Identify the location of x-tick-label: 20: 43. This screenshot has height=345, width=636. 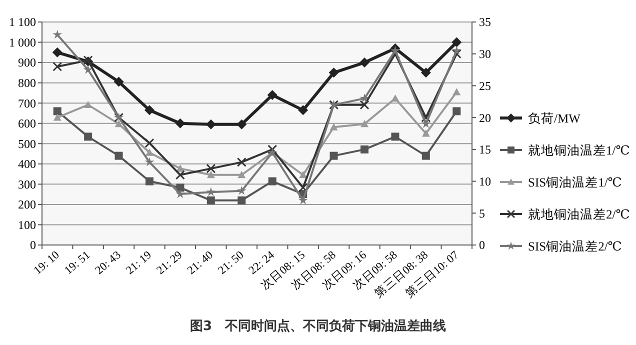
(108, 263).